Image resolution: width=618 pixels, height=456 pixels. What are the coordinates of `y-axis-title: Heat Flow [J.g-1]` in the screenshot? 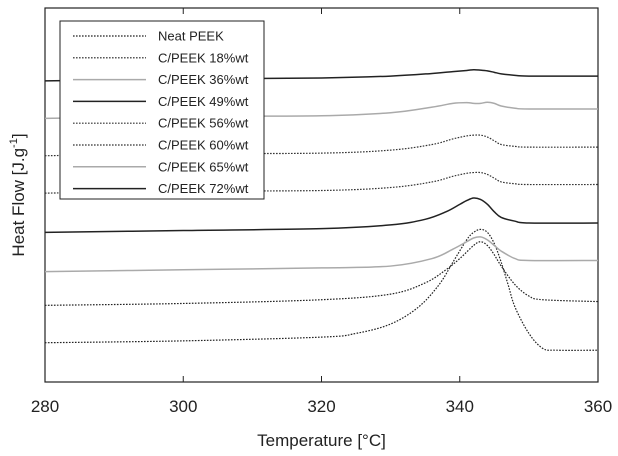 It's located at (18, 194).